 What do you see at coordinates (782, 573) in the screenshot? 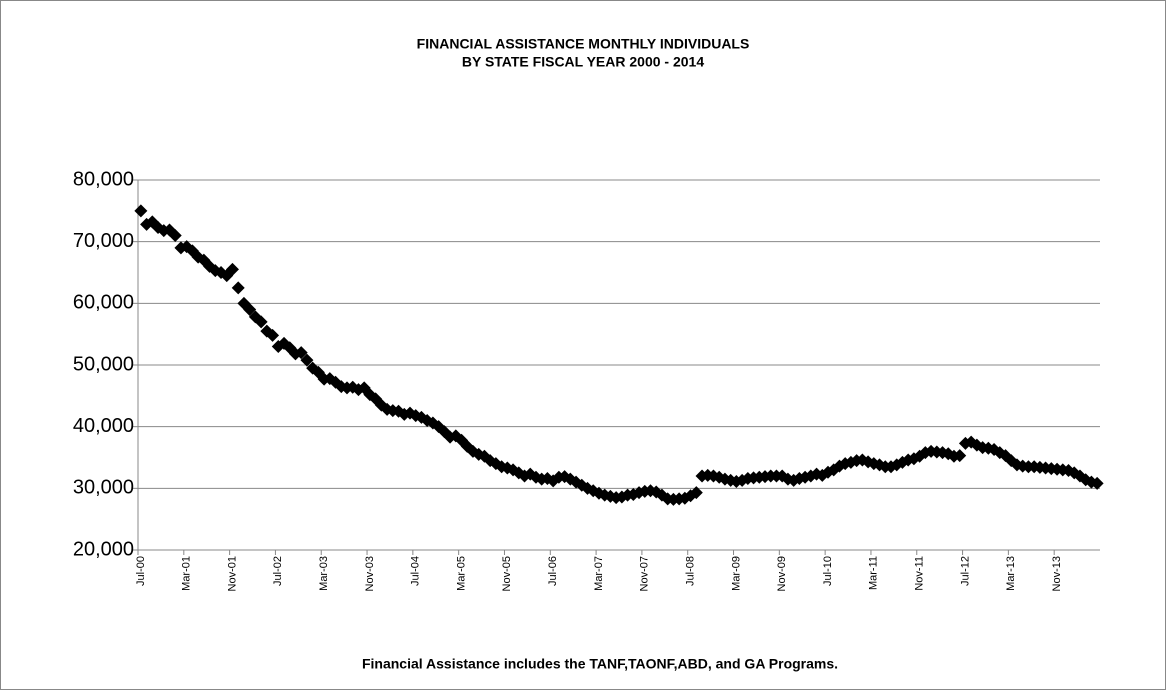
I see `x-tick-label: Nov-09` at bounding box center [782, 573].